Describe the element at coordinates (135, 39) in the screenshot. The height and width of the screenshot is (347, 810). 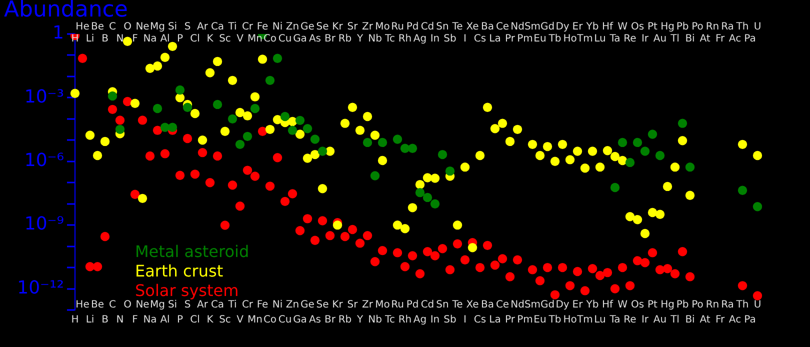
I see `x-tick-label: F` at that location.